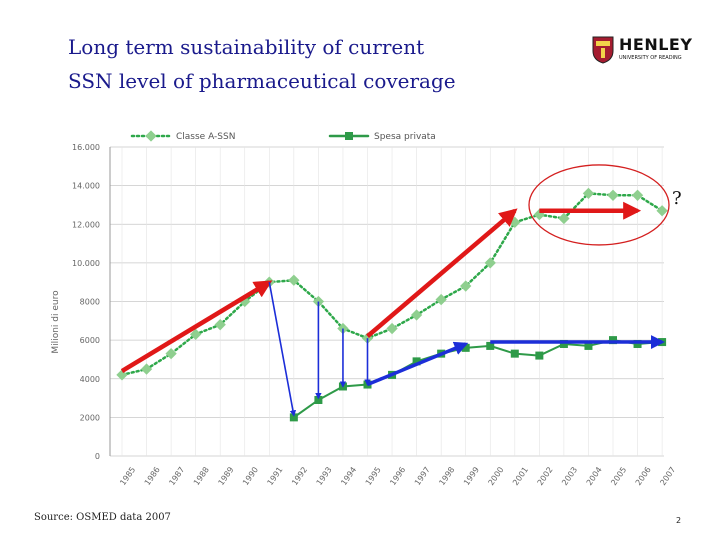  I want to click on x-tick-label: 1992, so click(299, 476).